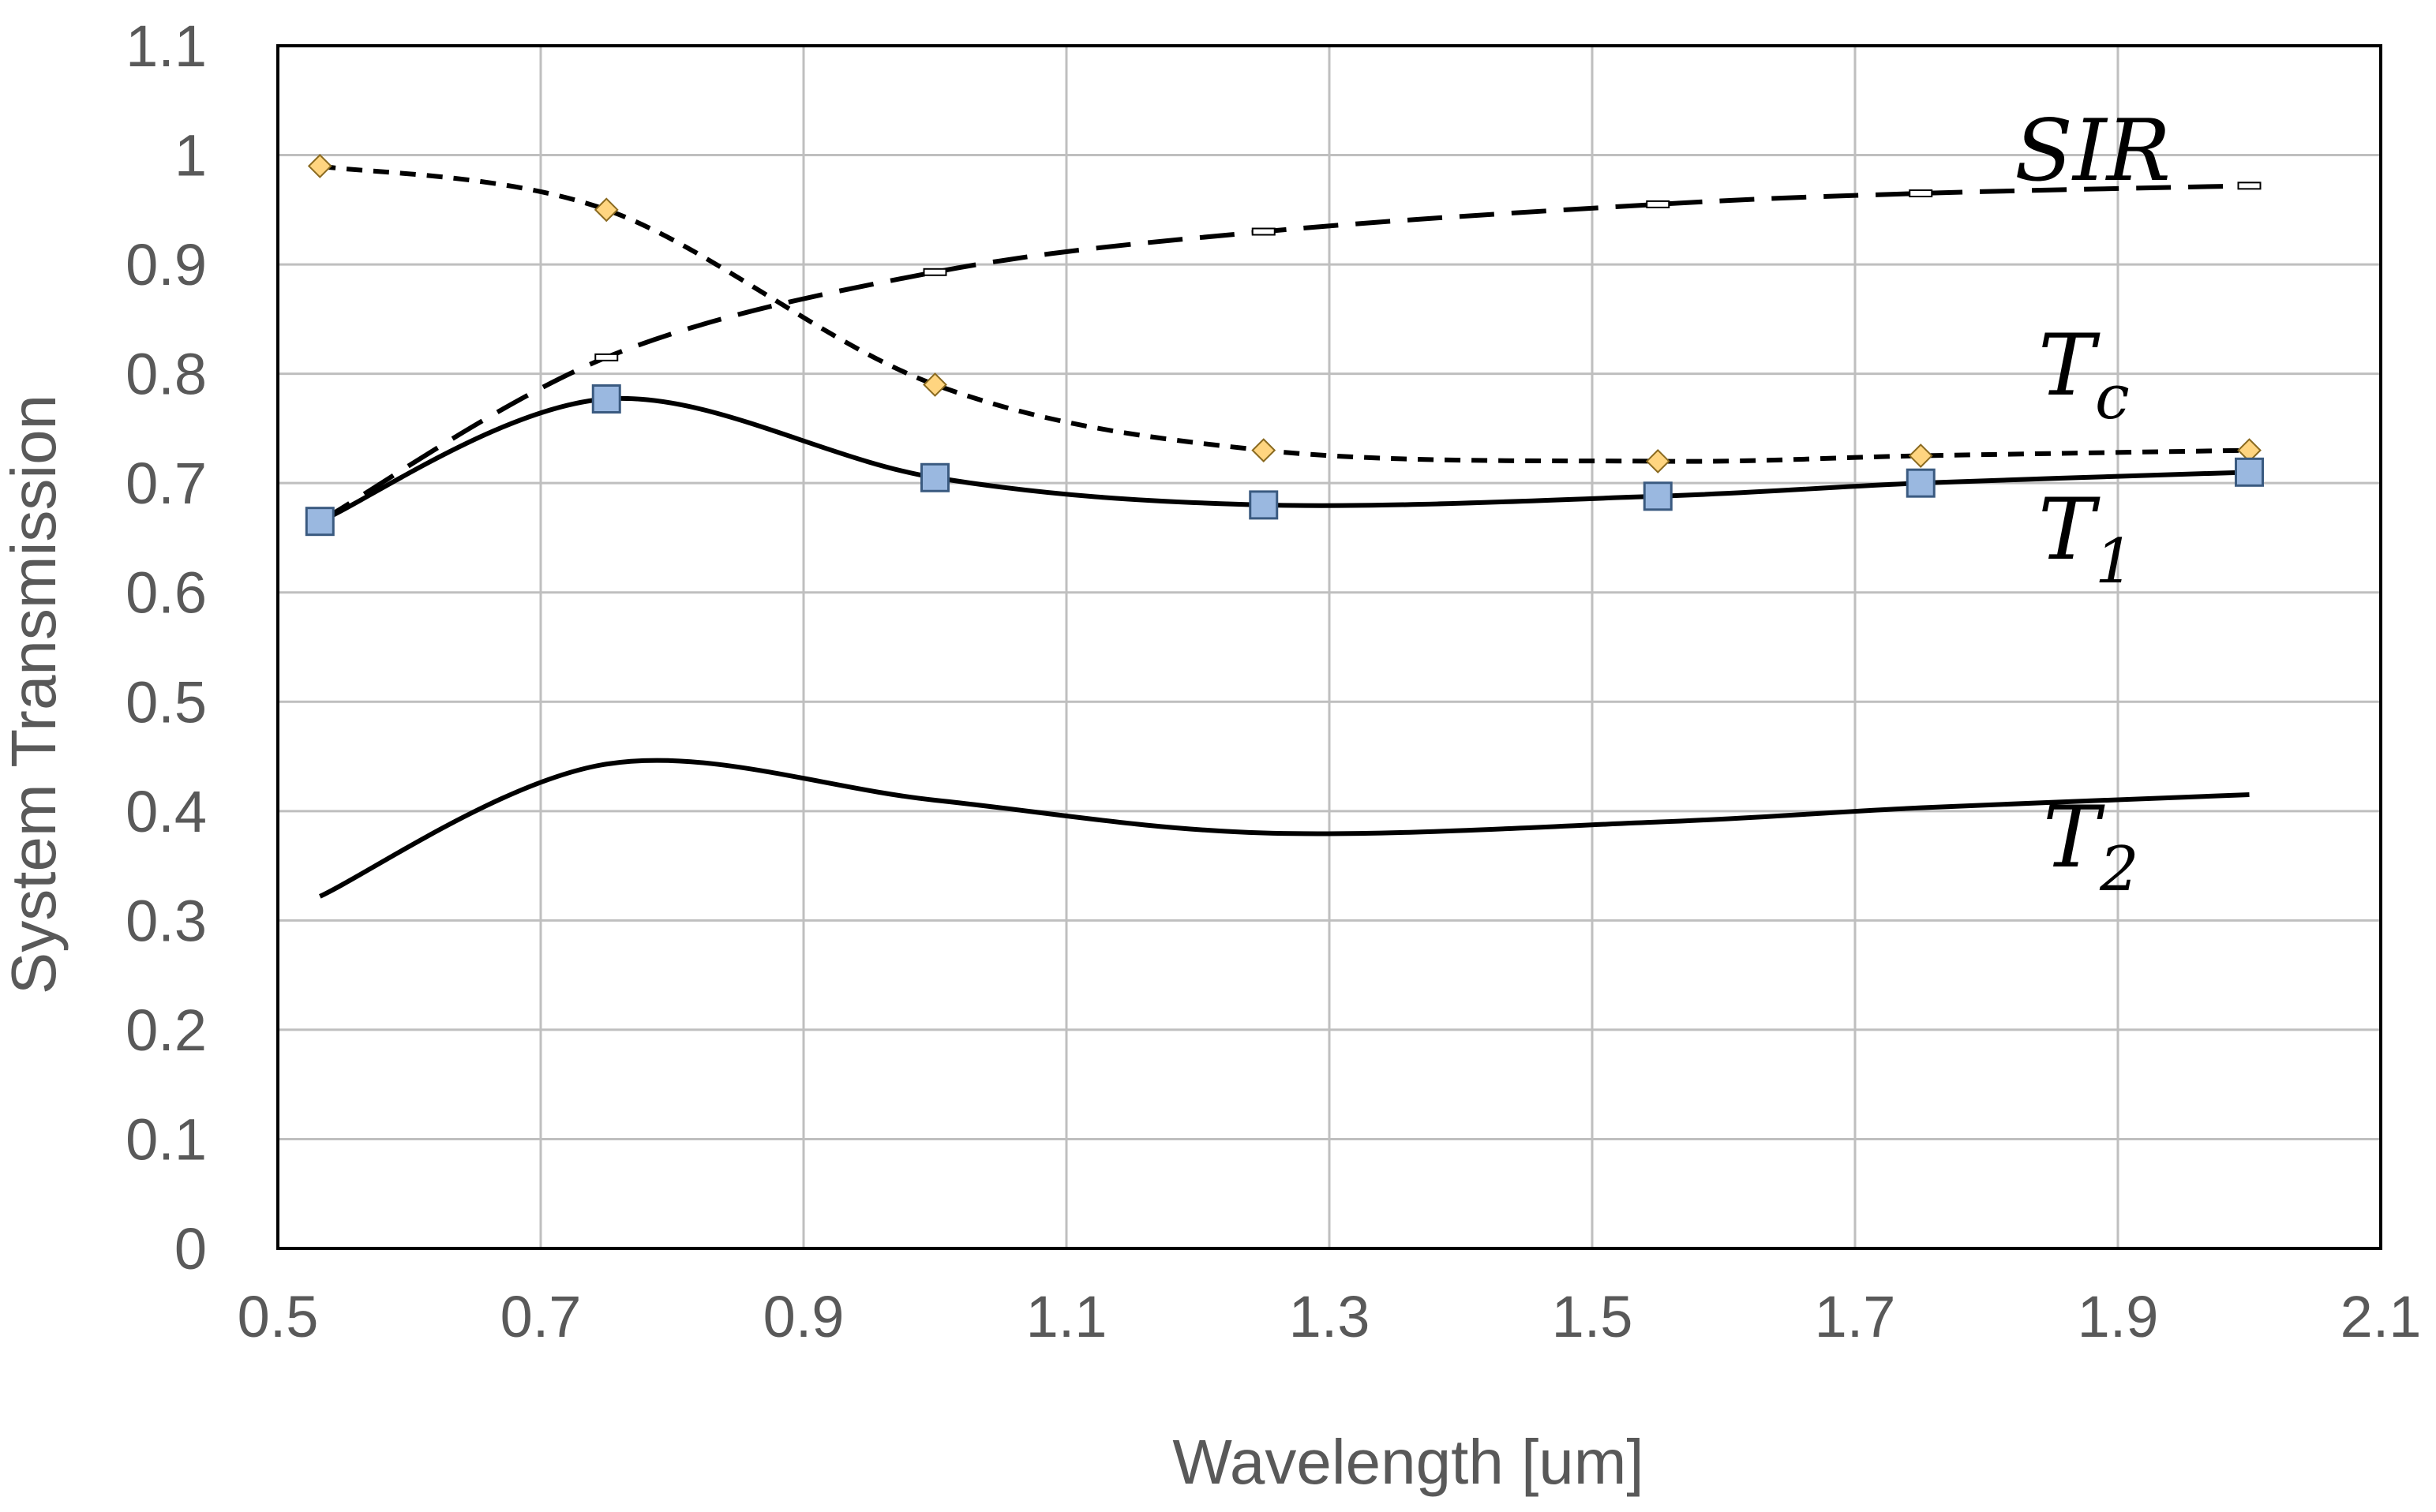 This screenshot has height=1512, width=2436. Describe the element at coordinates (2112, 397) in the screenshot. I see `series-label-subscript: c` at that location.